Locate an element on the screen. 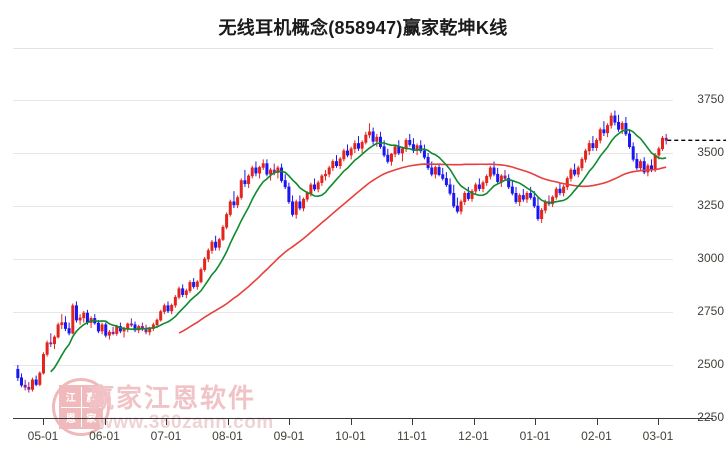 Image resolution: width=726 pixels, height=450 pixels. x-axis-label: 11-01 is located at coordinates (412, 436).